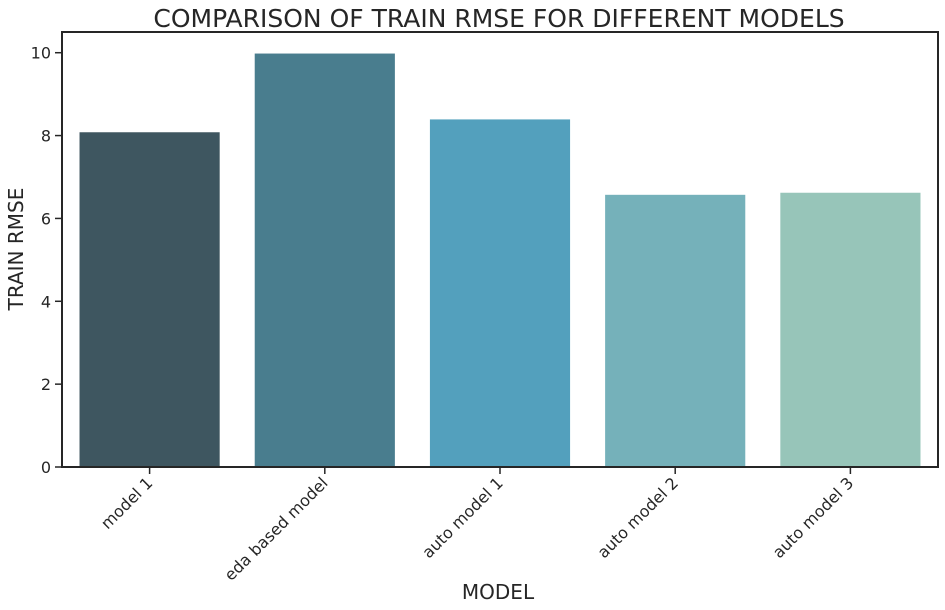 The height and width of the screenshot is (610, 945). What do you see at coordinates (46, 384) in the screenshot?
I see `y-tick-label: 2` at bounding box center [46, 384].